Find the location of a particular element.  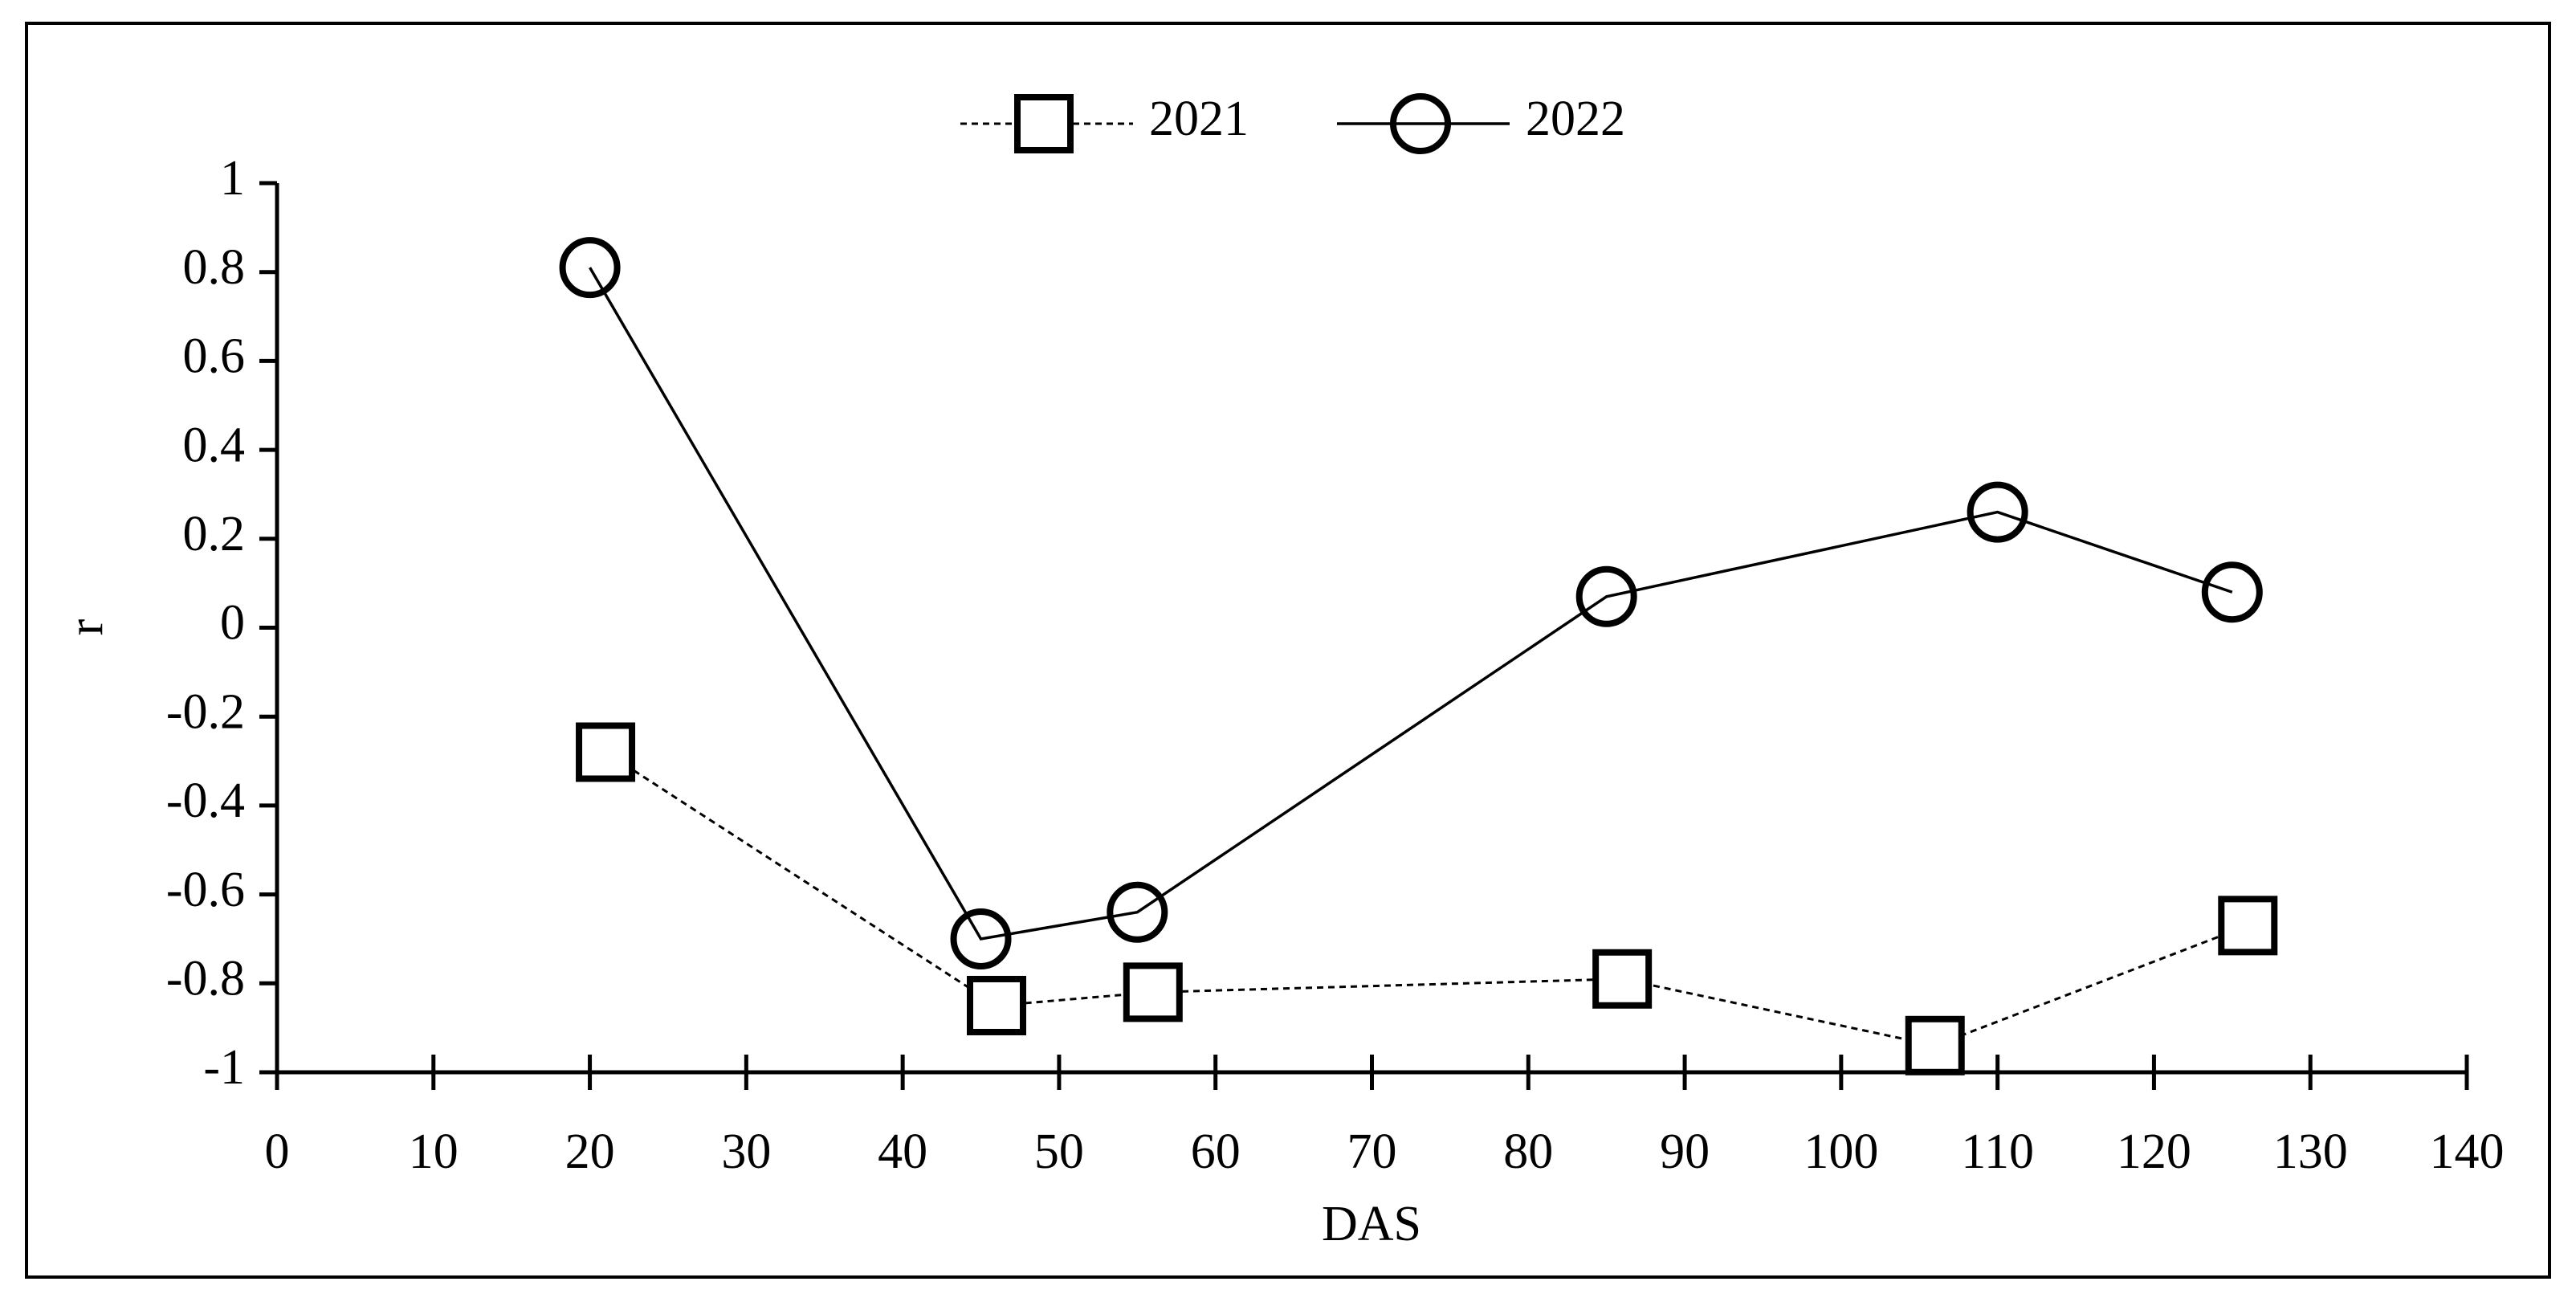

y-axis-title: r is located at coordinates (86, 626).